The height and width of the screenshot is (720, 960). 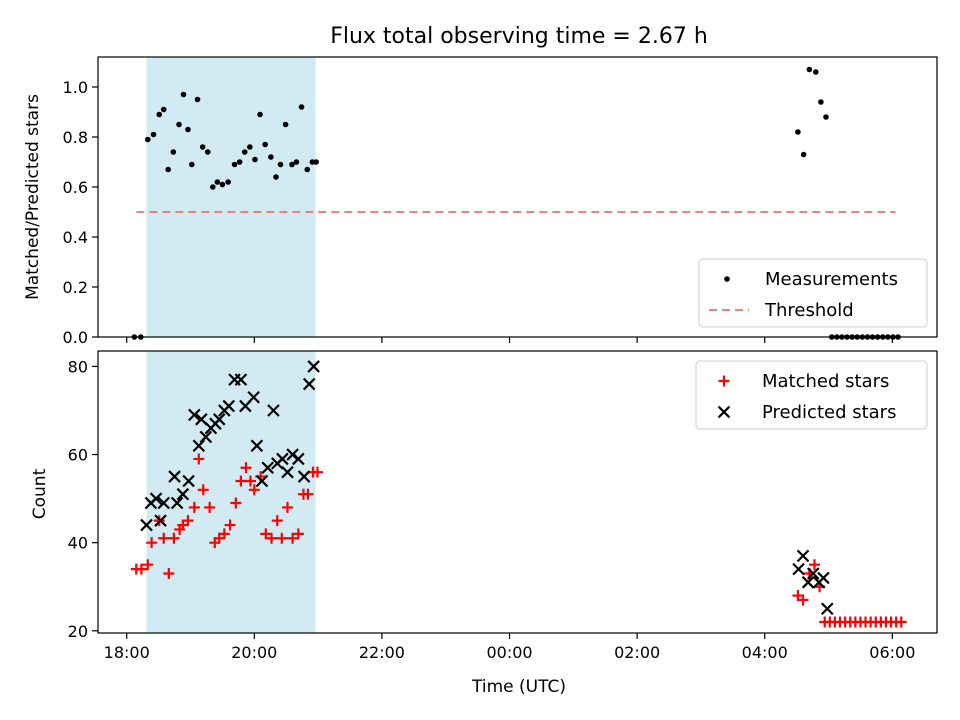 I want to click on x-tick-label: 00:00, so click(x=509, y=652).